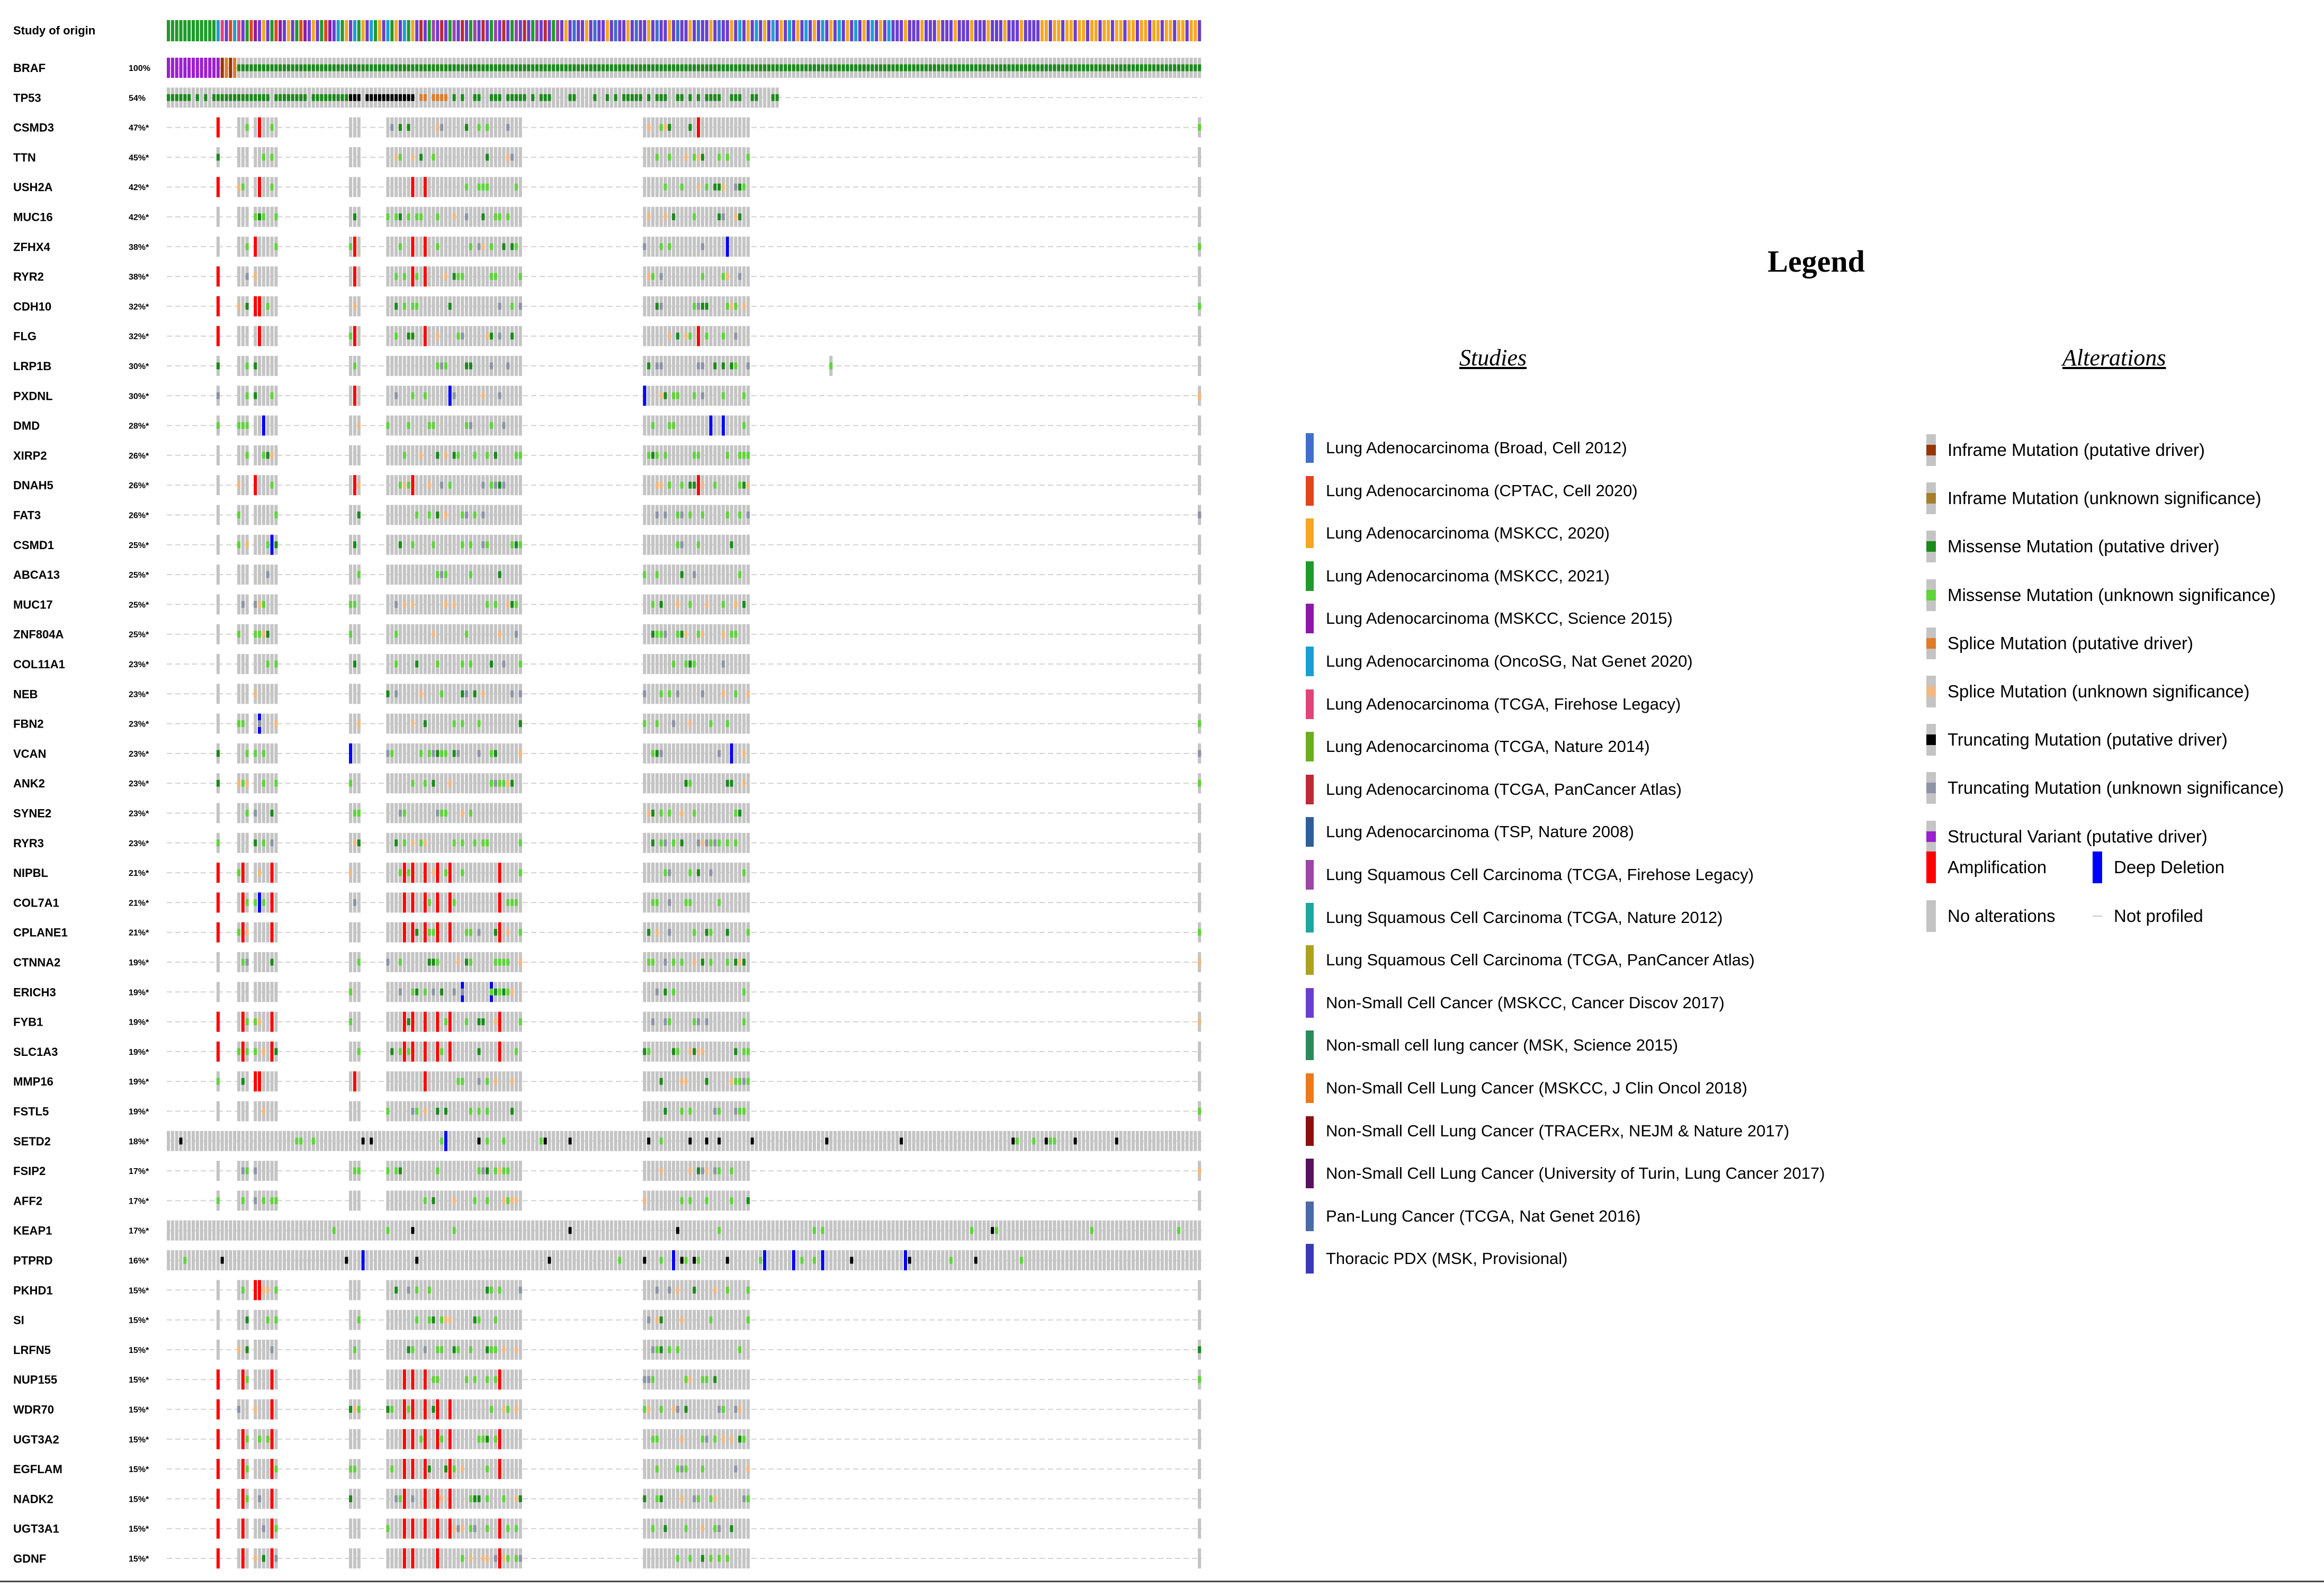 This screenshot has height=1596, width=2324. Describe the element at coordinates (139, 635) in the screenshot. I see `gene-percent: 25%*` at that location.